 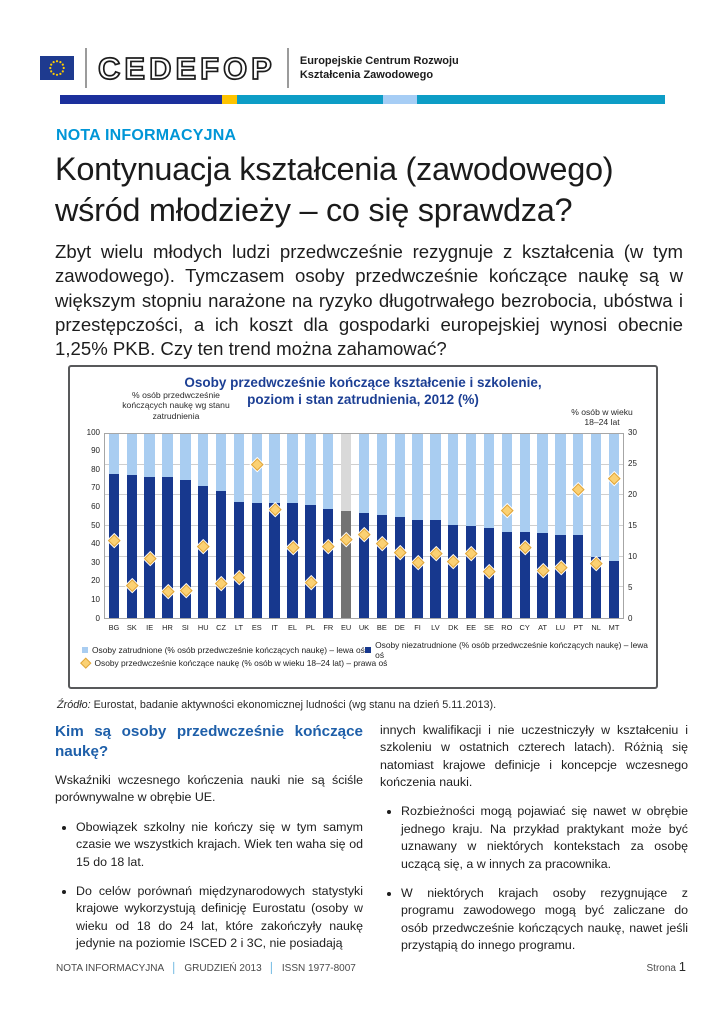 I want to click on left-tick-label: 40, so click(x=95, y=544).